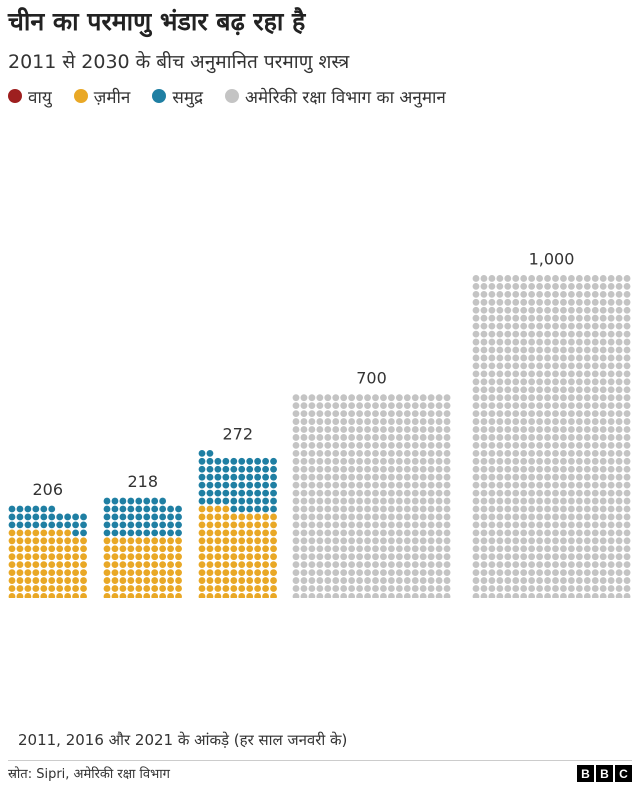  Describe the element at coordinates (371, 378) in the screenshot. I see `total-label-2027: 700` at that location.